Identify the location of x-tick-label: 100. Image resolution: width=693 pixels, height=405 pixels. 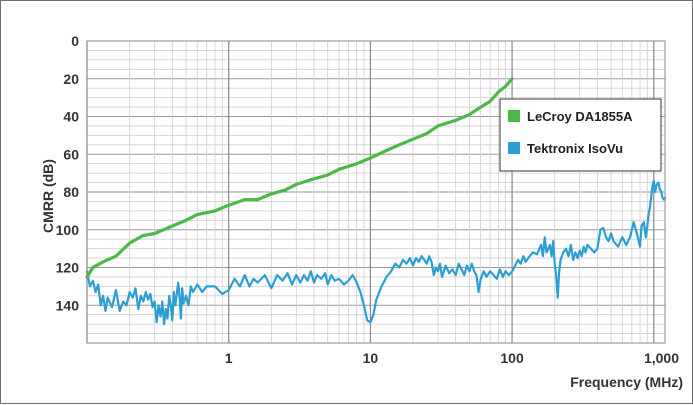
(512, 358).